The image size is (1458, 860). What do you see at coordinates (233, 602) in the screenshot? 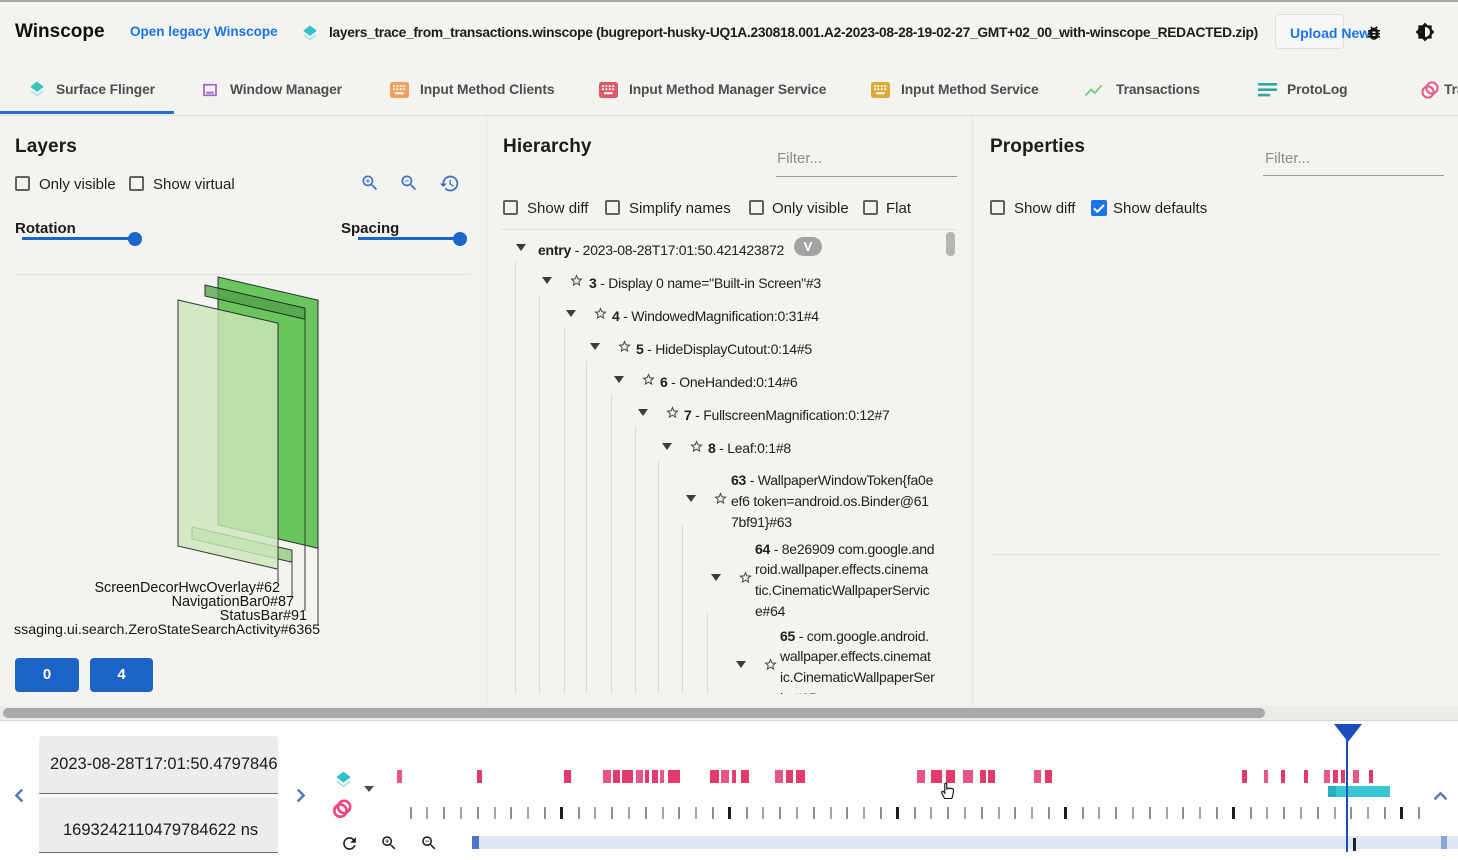
I see `svg-text: NavigationBar0#87` at bounding box center [233, 602].